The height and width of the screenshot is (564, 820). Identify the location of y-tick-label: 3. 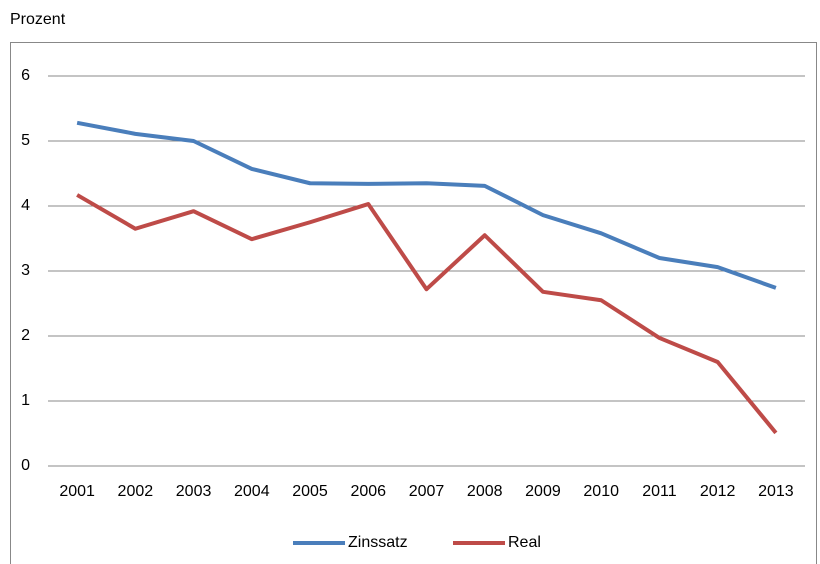
(25, 270).